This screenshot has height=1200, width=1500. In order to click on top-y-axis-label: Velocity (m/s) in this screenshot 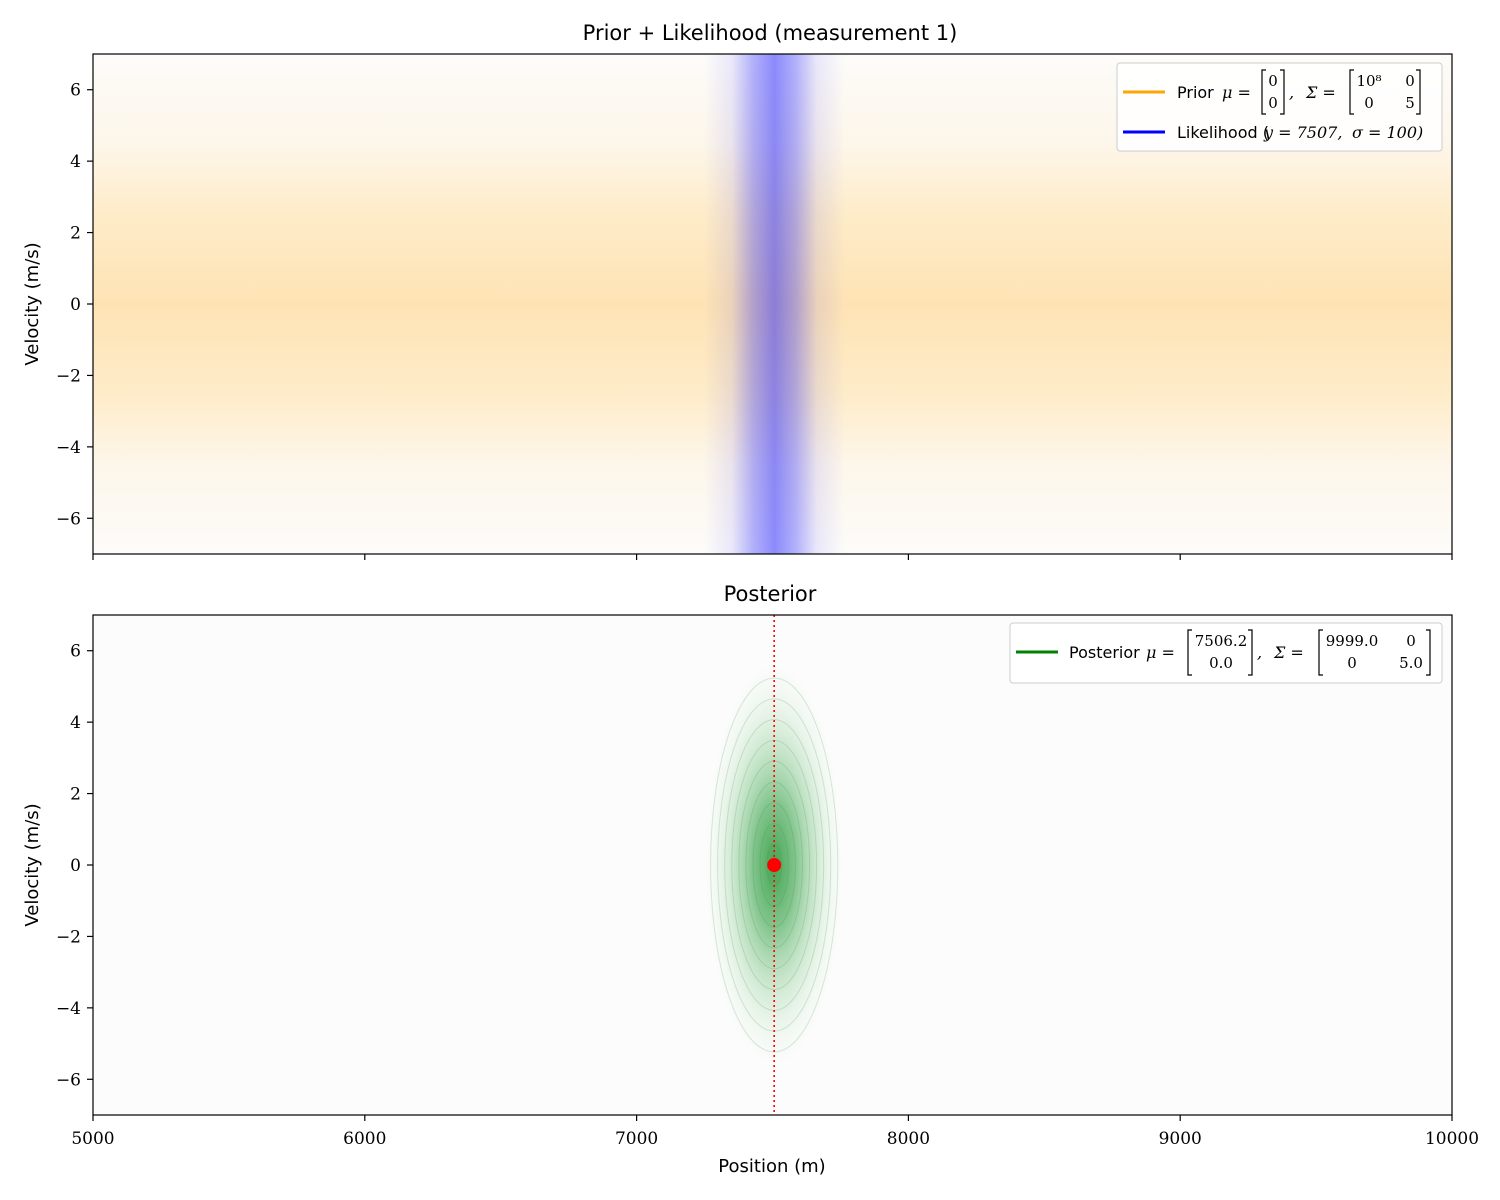, I will do `click(32, 303)`.